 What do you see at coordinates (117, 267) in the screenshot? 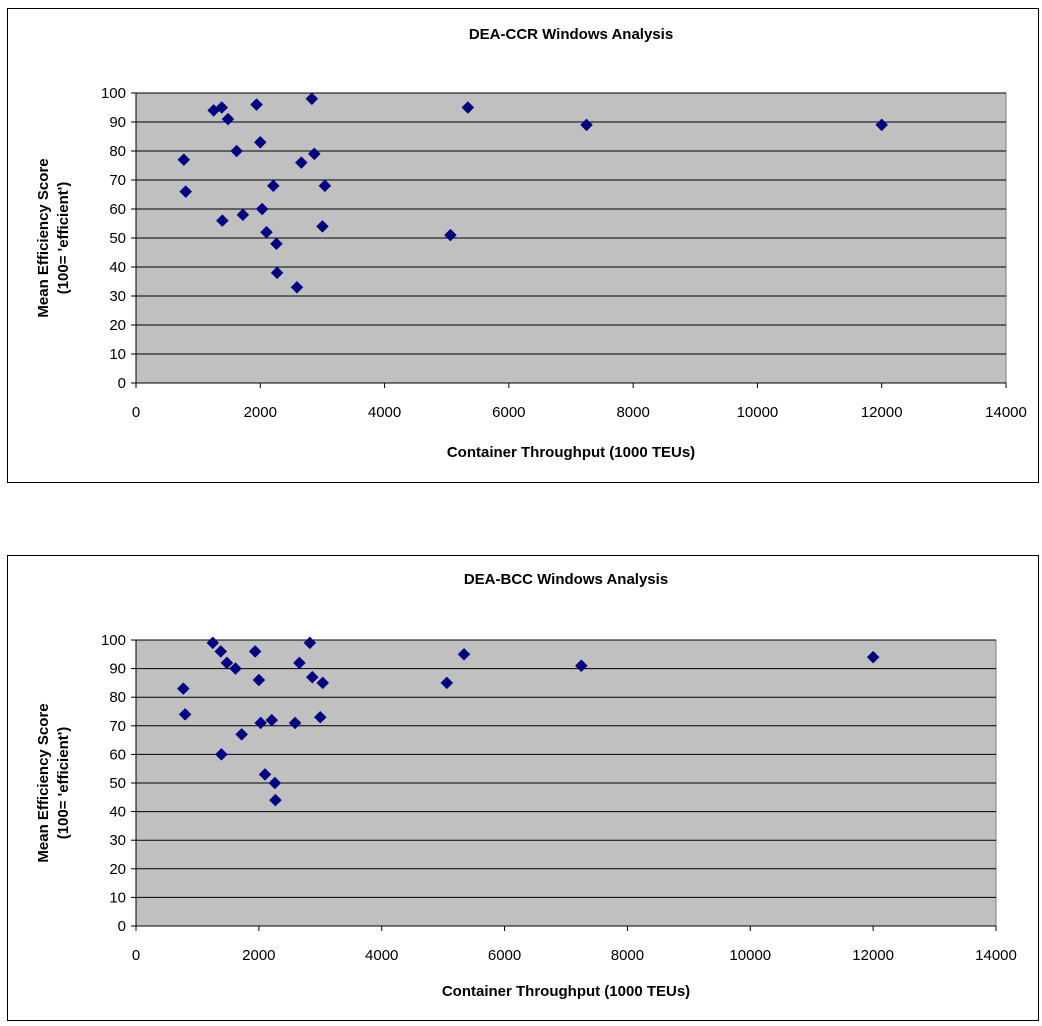
I see `ccr-y-tick-label: 40` at bounding box center [117, 267].